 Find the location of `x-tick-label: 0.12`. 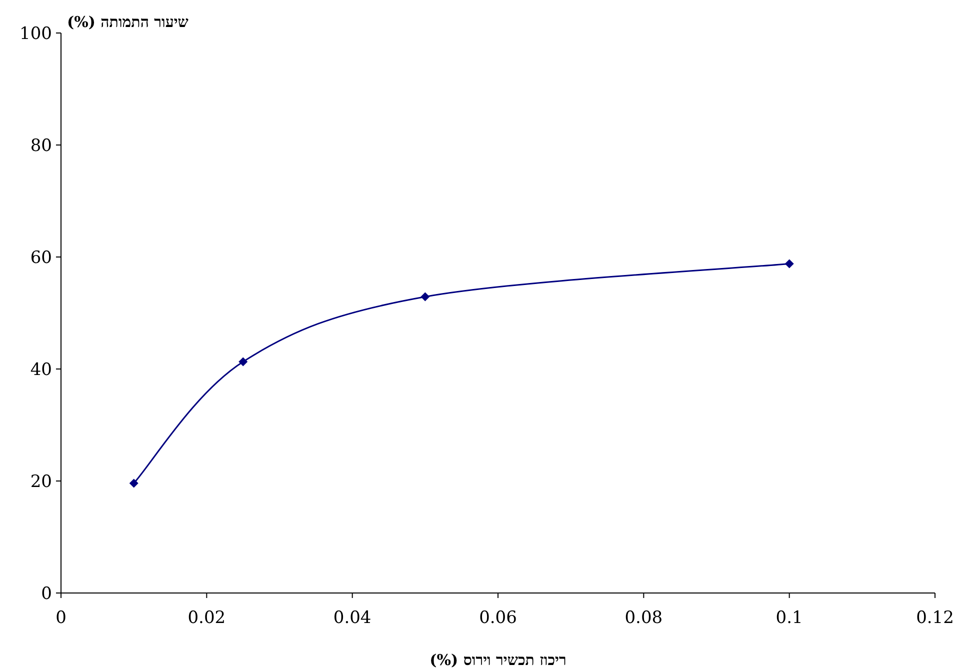

x-tick-label: 0.12 is located at coordinates (935, 618).